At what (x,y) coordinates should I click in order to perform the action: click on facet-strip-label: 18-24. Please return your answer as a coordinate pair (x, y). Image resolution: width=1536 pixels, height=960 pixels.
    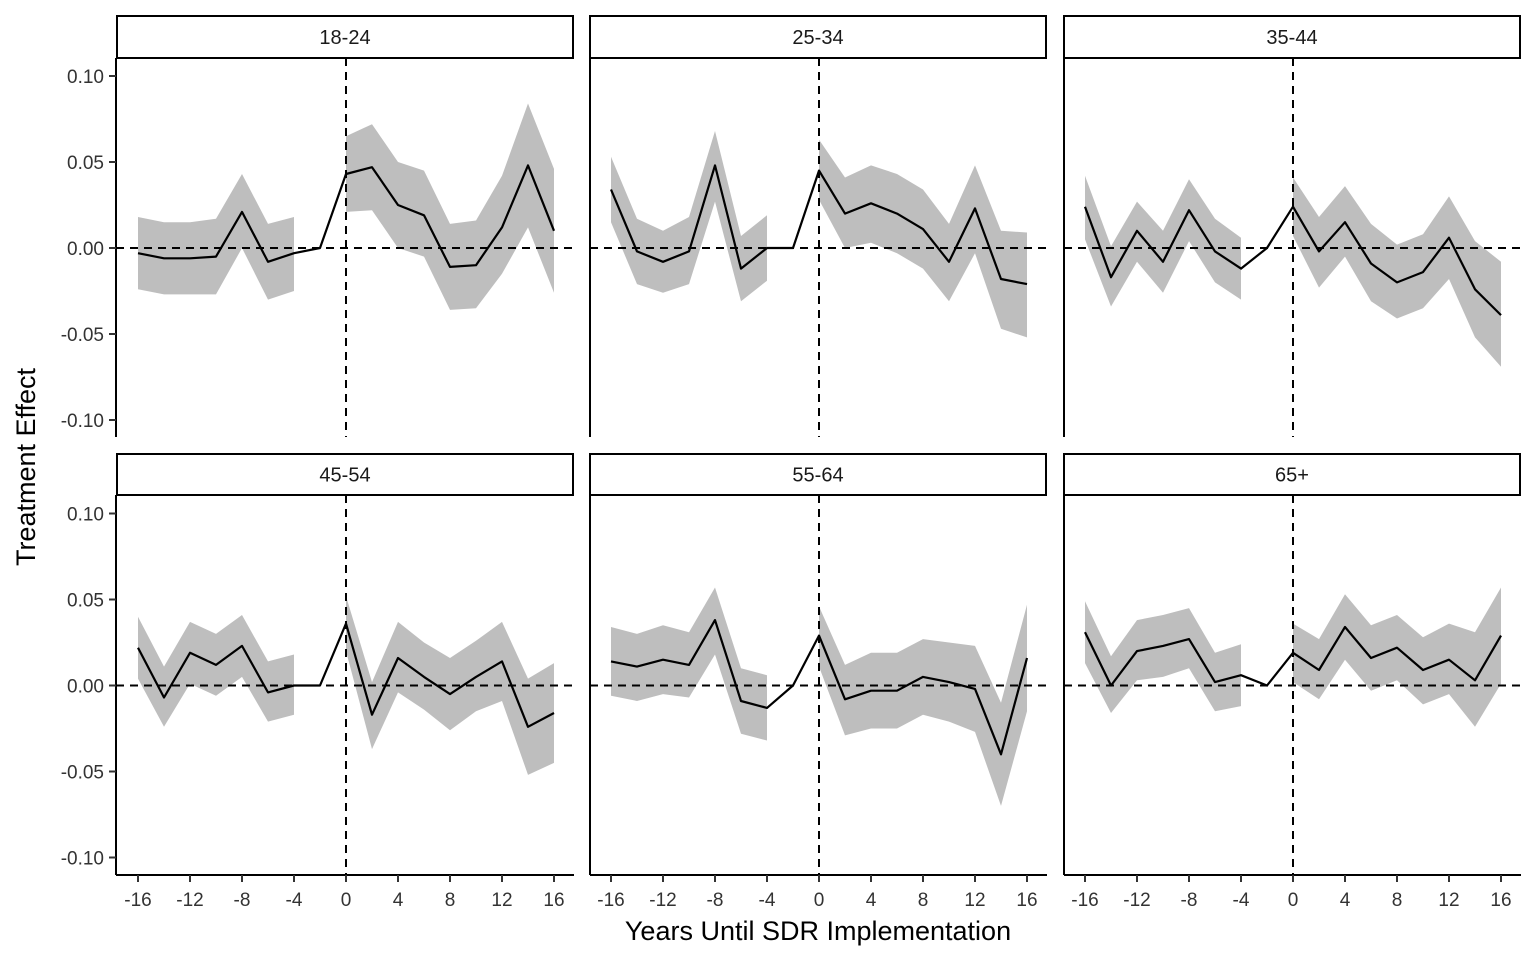
    Looking at the image, I should click on (344, 38).